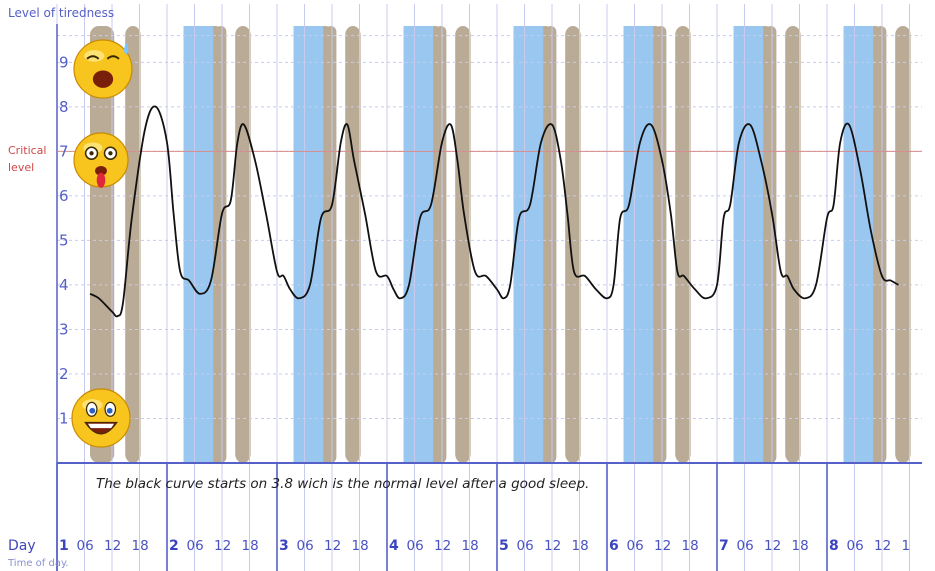  I want to click on y-tick-label: 8, so click(64, 107).